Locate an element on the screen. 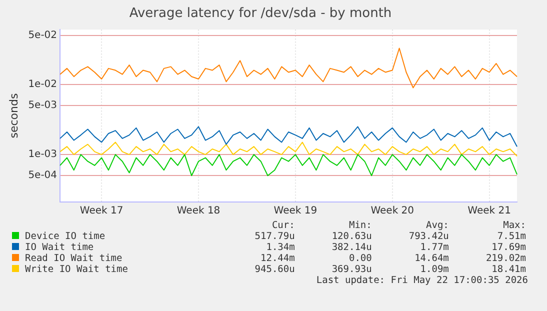 This screenshot has width=547, height=311. text: 18.41m is located at coordinates (508, 269).